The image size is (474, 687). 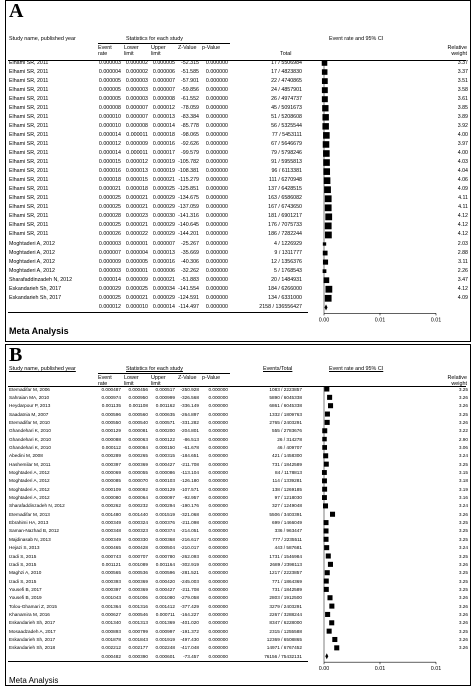 What do you see at coordinates (138, 606) in the screenshot?
I see `lower-limit: 0.001316` at bounding box center [138, 606].